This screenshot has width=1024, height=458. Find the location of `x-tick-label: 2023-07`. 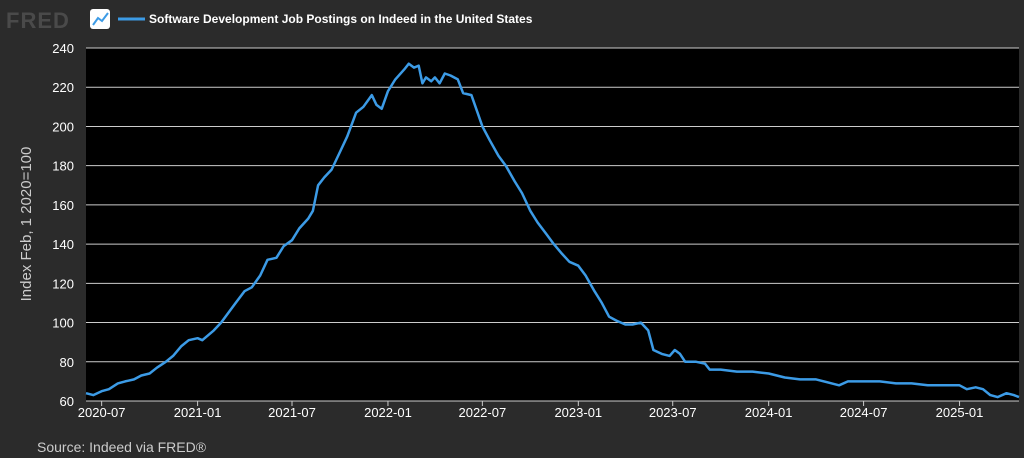

x-tick-label: 2023-07 is located at coordinates (673, 412).